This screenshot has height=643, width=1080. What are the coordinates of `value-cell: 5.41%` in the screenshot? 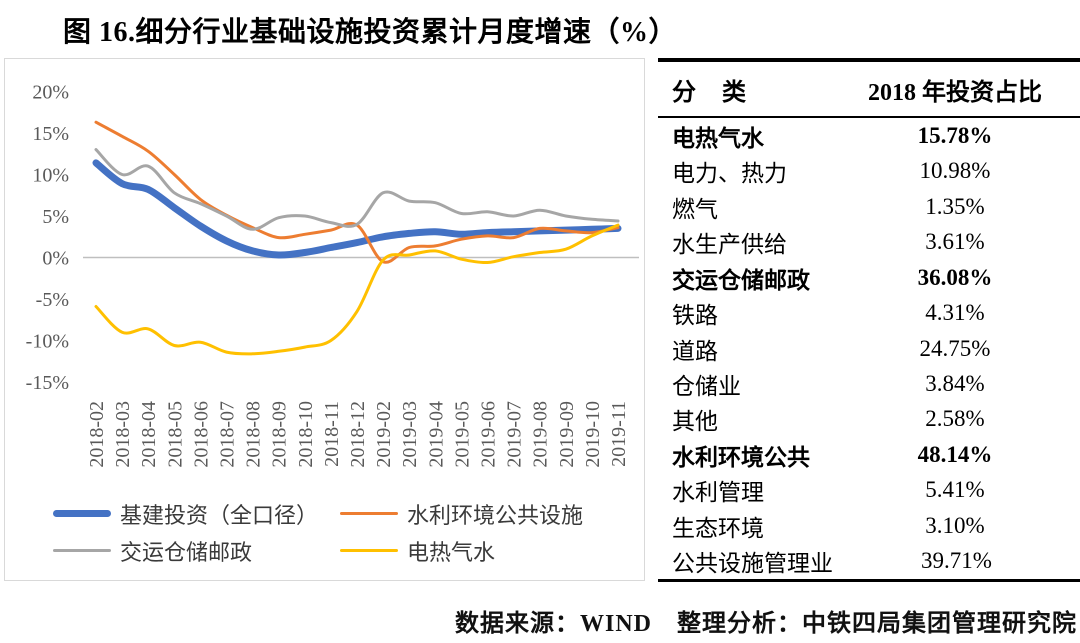 It's located at (955, 490).